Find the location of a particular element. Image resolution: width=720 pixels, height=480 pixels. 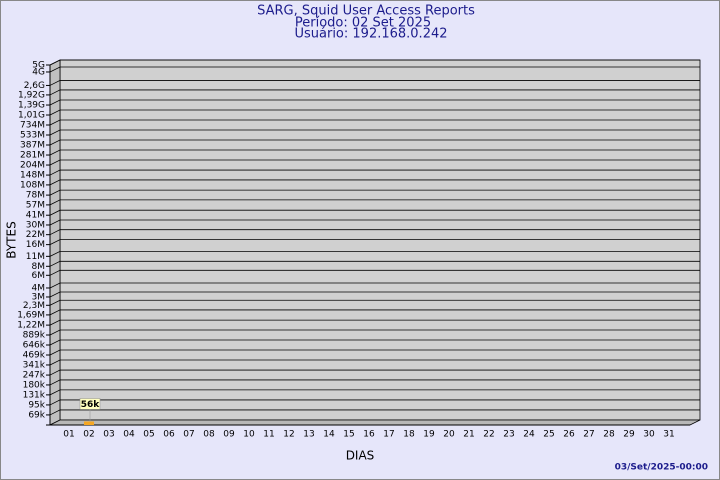

x-tick-label: 28 is located at coordinates (609, 435).